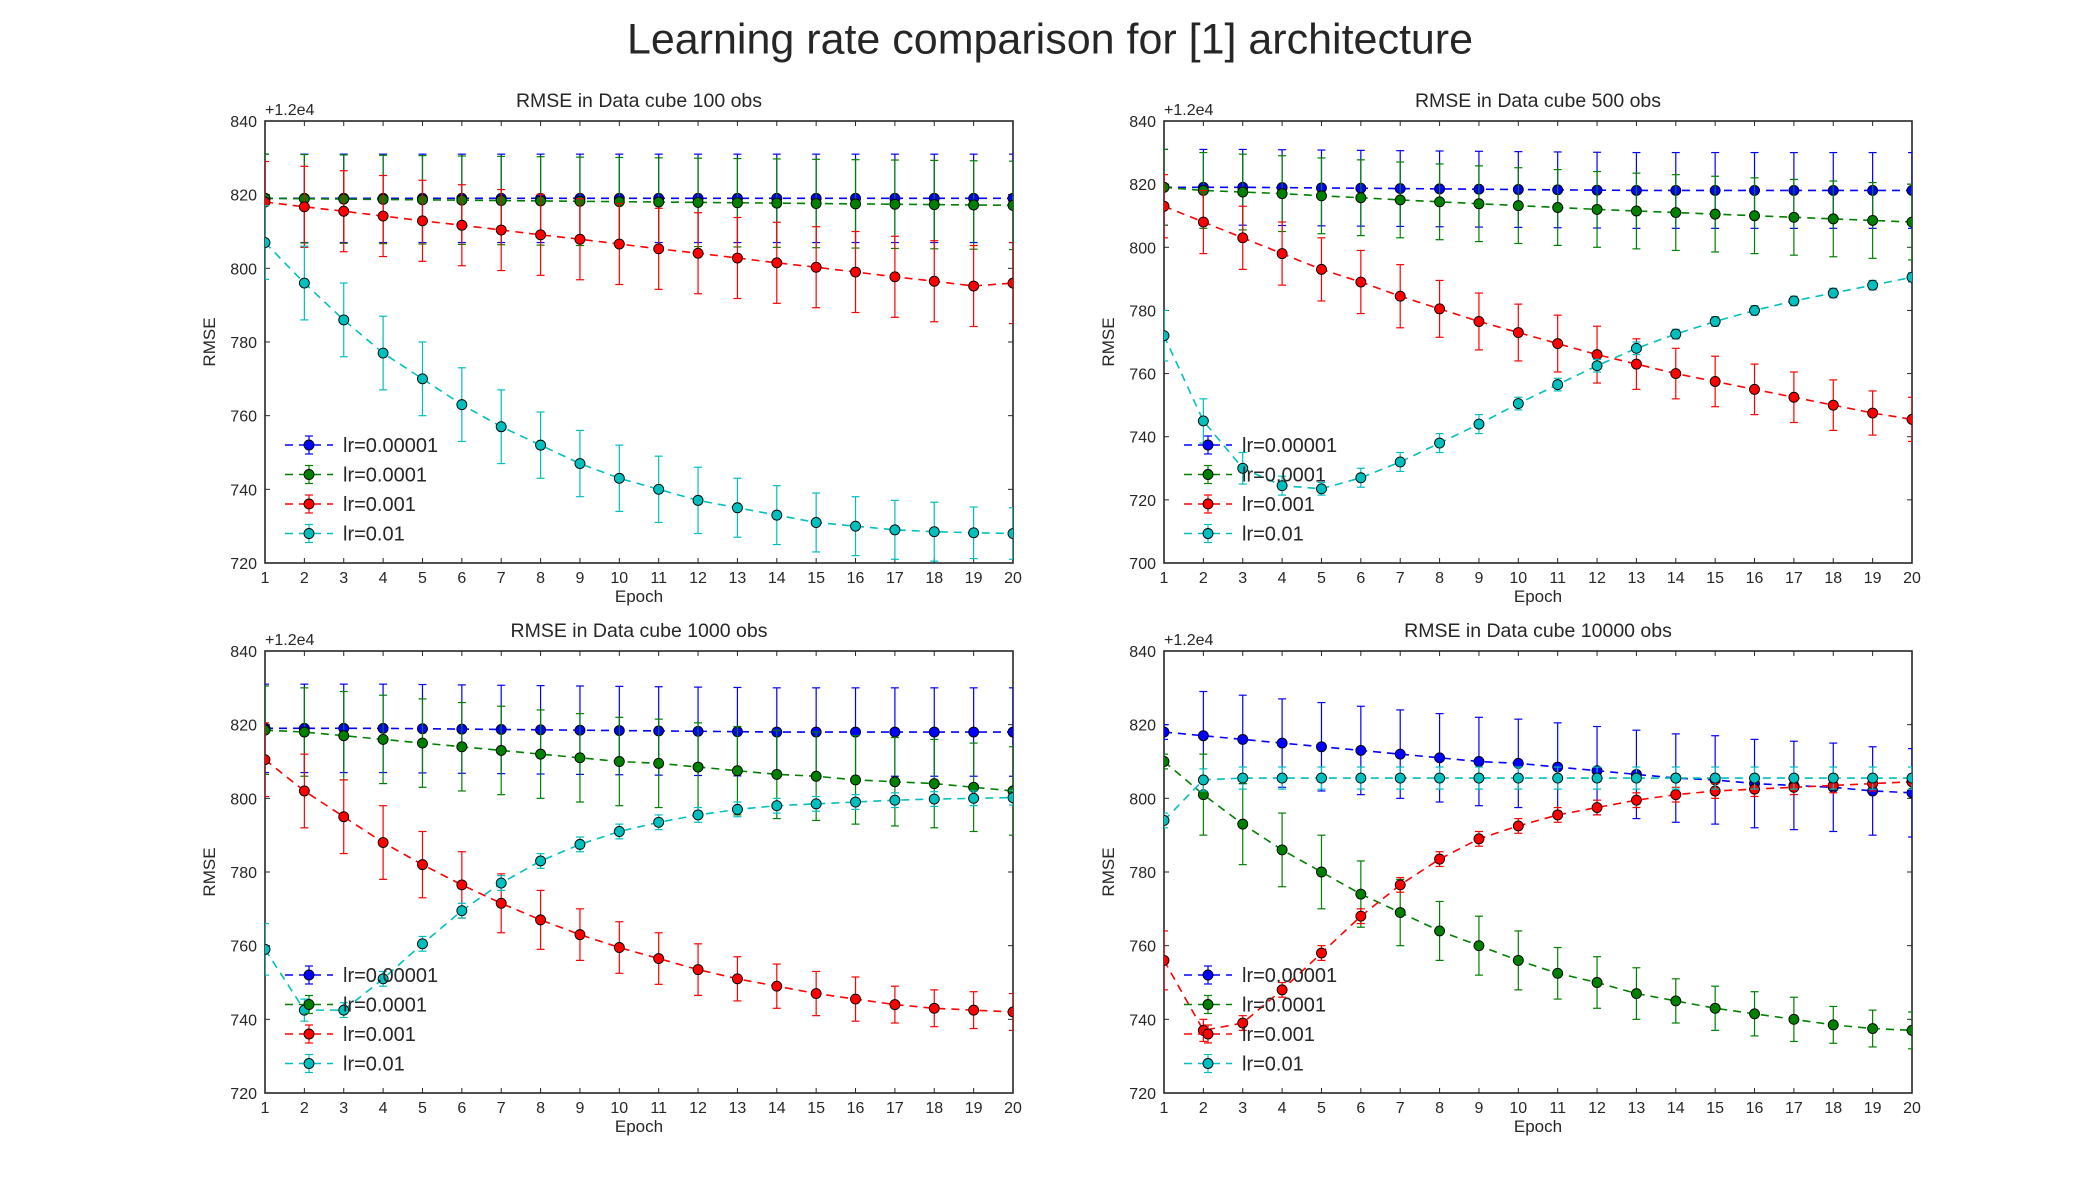 Image resolution: width=2100 pixels, height=1200 pixels. Describe the element at coordinates (1278, 1035) in the screenshot. I see `legend-label-lr-0-001: lr=0.001` at that location.